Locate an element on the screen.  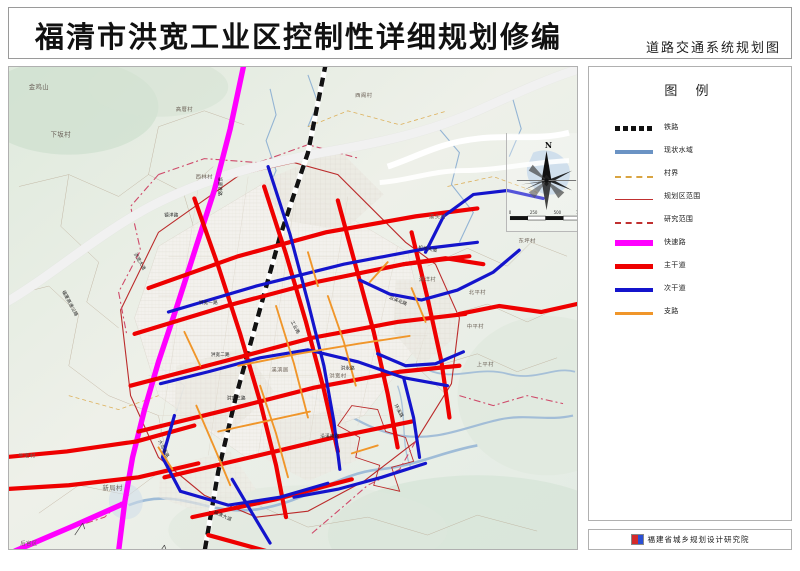
map-place-label: 西阁村 is located at coordinates (364, 95).